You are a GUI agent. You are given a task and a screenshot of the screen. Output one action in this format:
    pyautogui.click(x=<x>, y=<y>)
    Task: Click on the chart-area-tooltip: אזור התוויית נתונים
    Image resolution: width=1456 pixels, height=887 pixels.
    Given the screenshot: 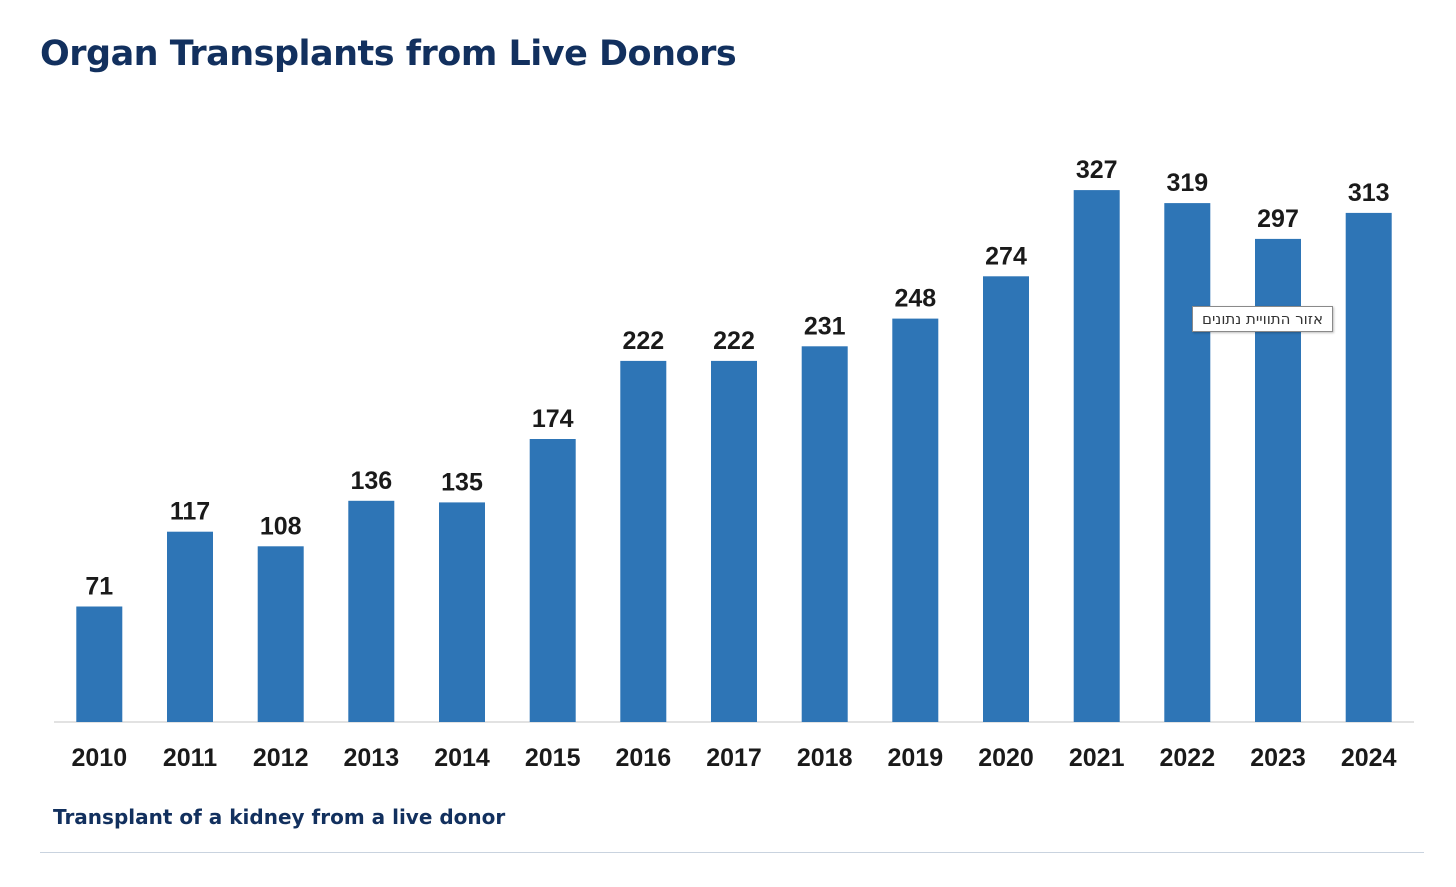 What is the action you would take?
    pyautogui.click(x=1262, y=319)
    